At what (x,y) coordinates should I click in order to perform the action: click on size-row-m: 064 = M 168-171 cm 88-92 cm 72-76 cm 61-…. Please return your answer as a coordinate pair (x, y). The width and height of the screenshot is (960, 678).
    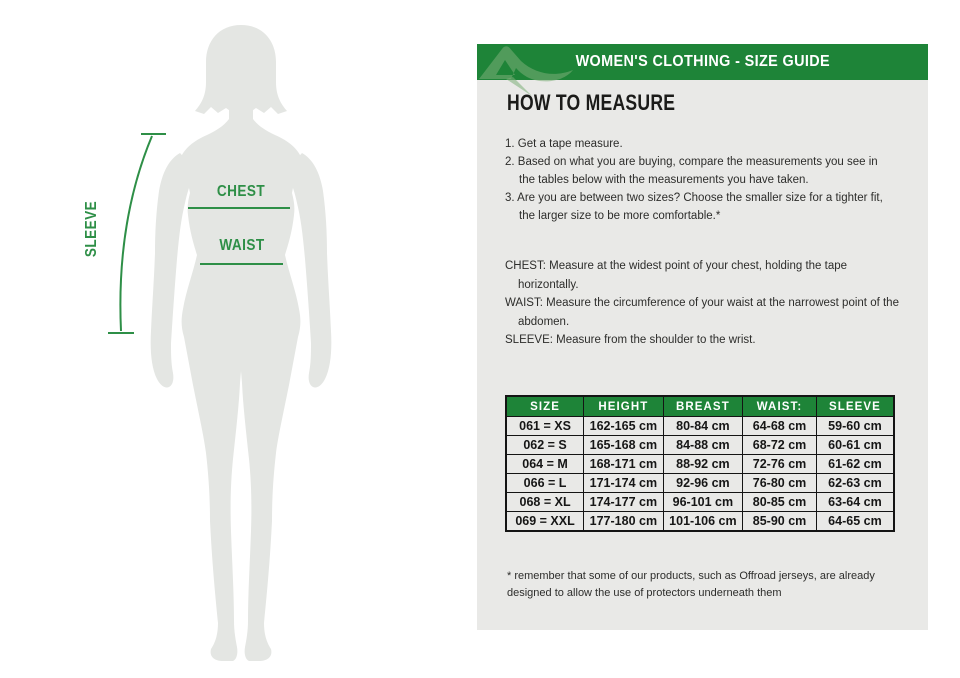
    Looking at the image, I should click on (700, 464).